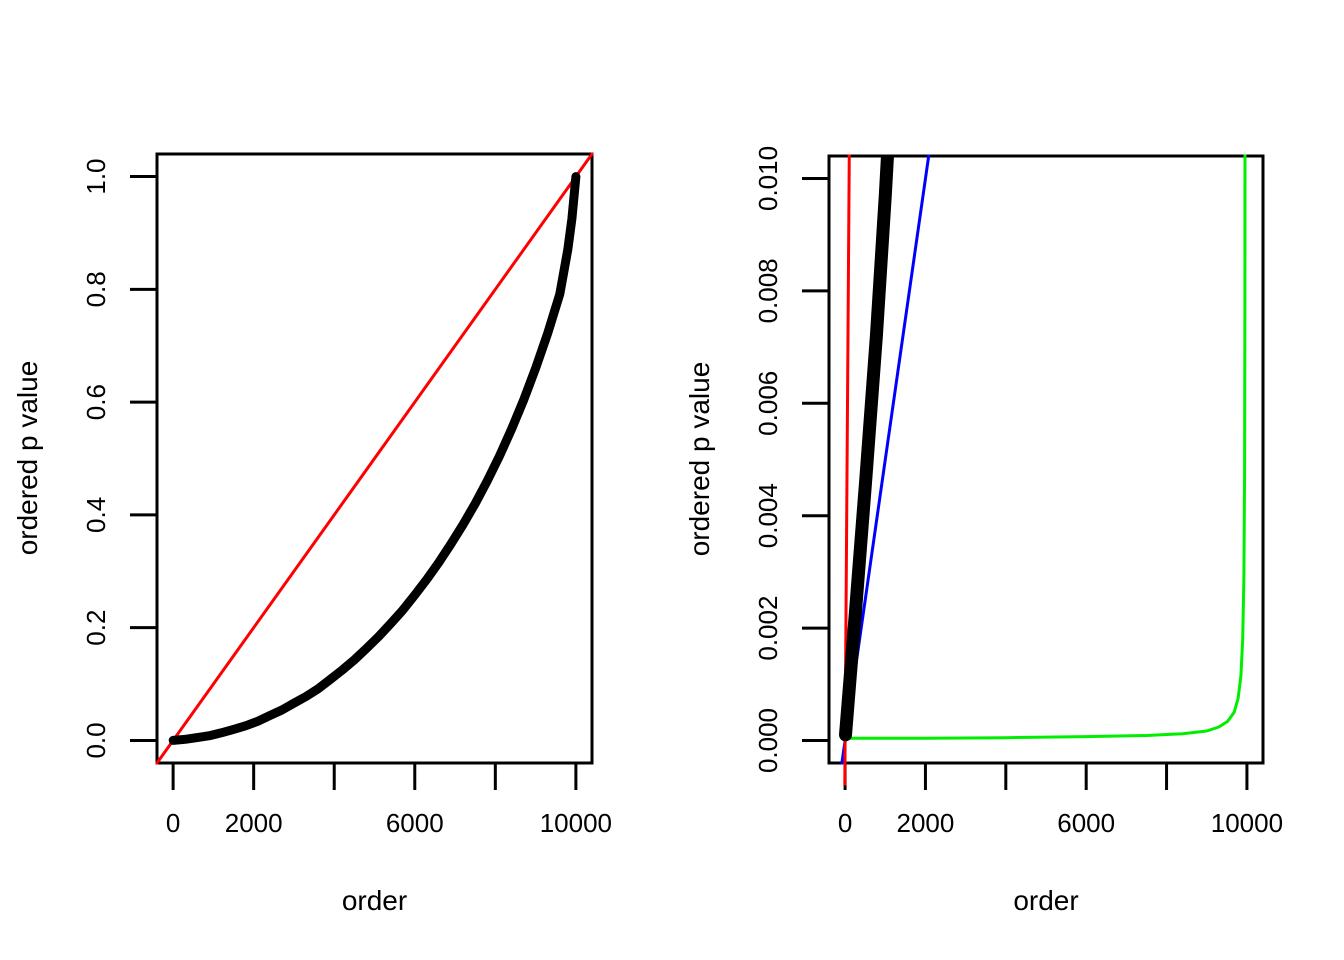 This screenshot has height=960, width=1344. What do you see at coordinates (96, 289) in the screenshot?
I see `y-tick-label: 0.8` at bounding box center [96, 289].